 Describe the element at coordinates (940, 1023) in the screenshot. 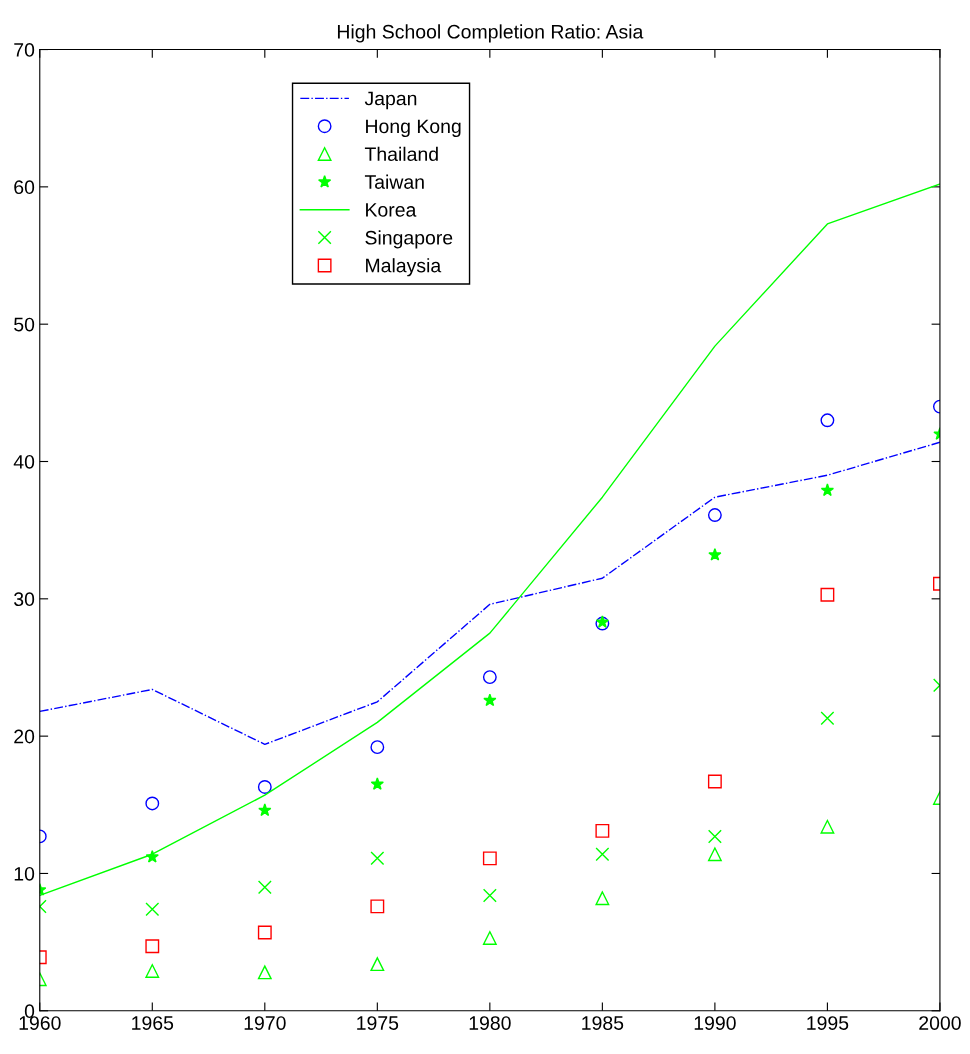

I see `x-tick-label: 2000` at that location.